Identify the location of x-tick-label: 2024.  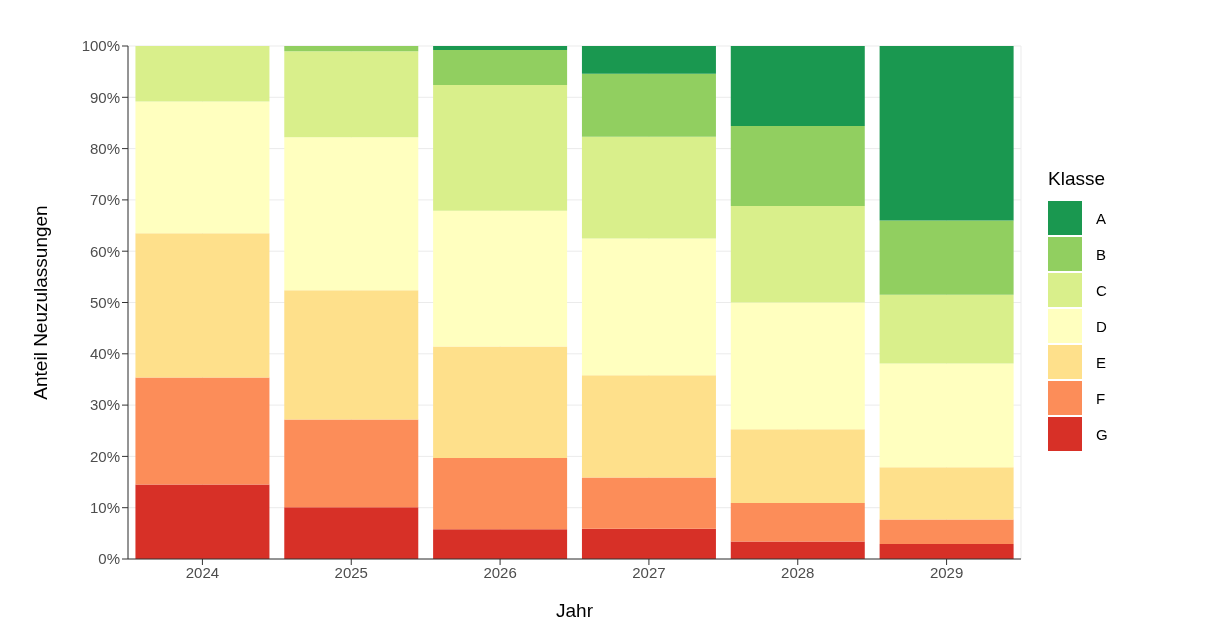
(202, 572).